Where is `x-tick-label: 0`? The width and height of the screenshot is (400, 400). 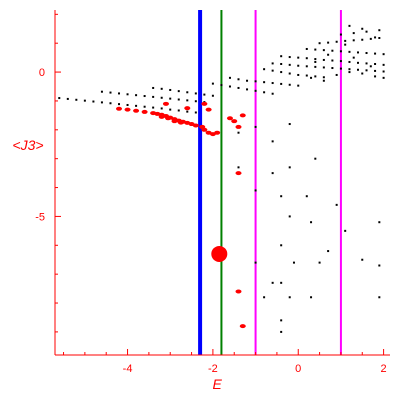
x-tick-label: 0 is located at coordinates (298, 369).